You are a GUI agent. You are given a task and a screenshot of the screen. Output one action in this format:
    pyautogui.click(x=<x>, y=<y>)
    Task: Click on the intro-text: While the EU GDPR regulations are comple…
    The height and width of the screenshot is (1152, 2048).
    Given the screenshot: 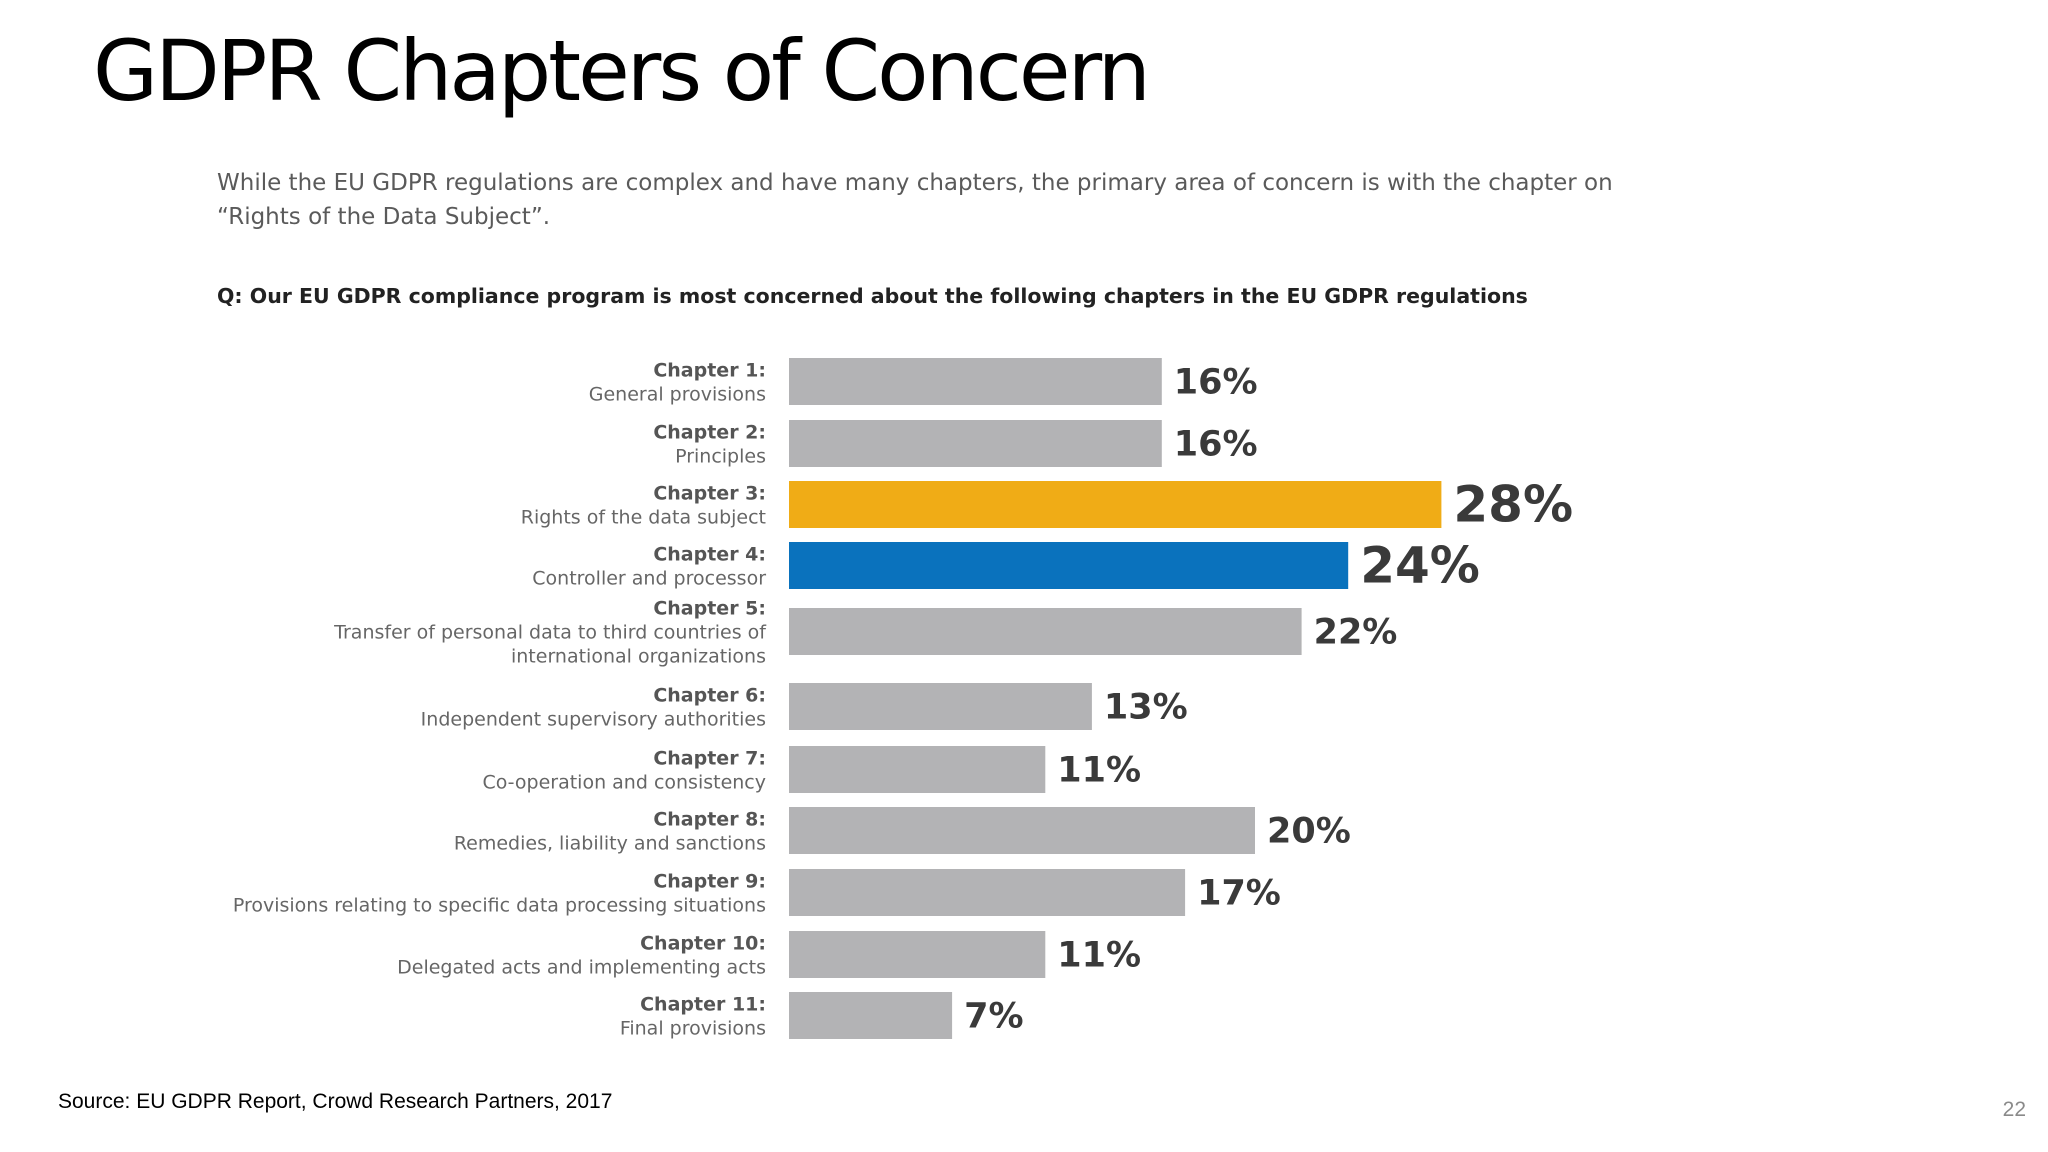 What is the action you would take?
    pyautogui.click(x=915, y=200)
    